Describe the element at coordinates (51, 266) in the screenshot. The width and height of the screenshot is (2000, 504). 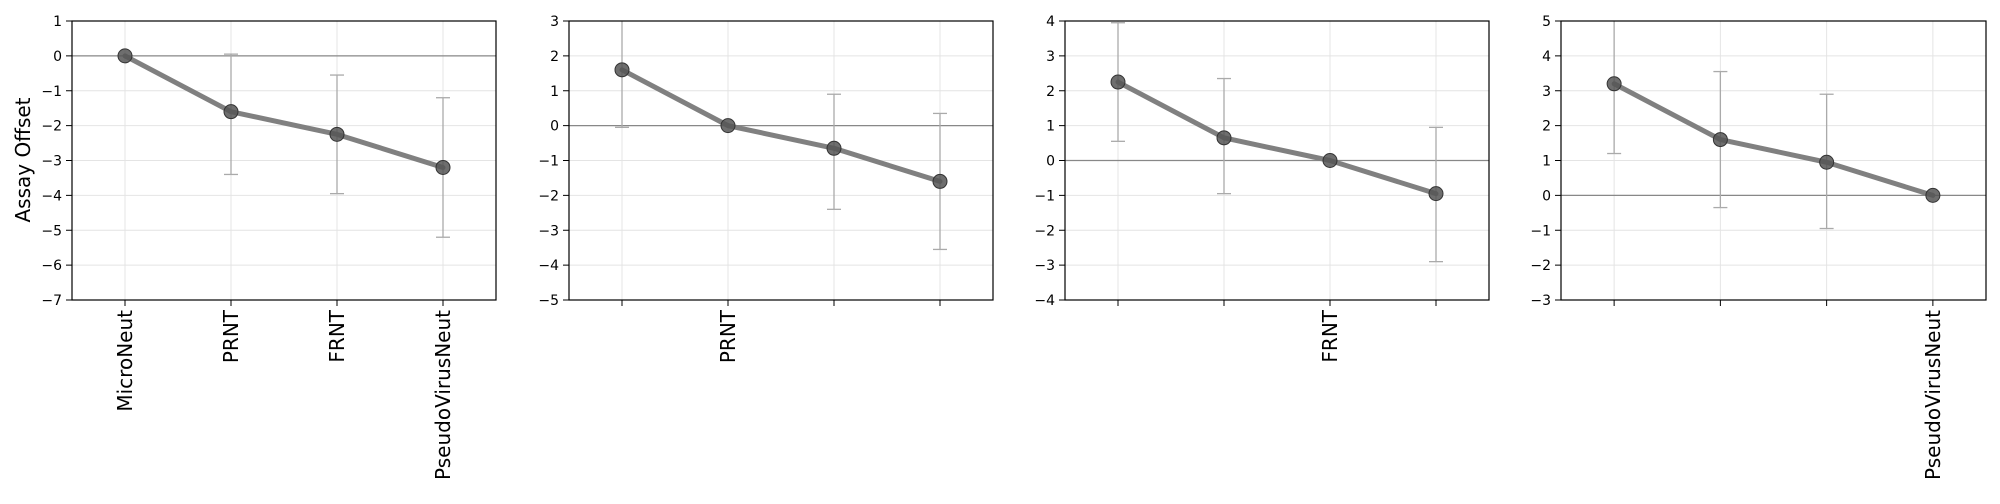
I see `y-tick-label: −6` at that location.